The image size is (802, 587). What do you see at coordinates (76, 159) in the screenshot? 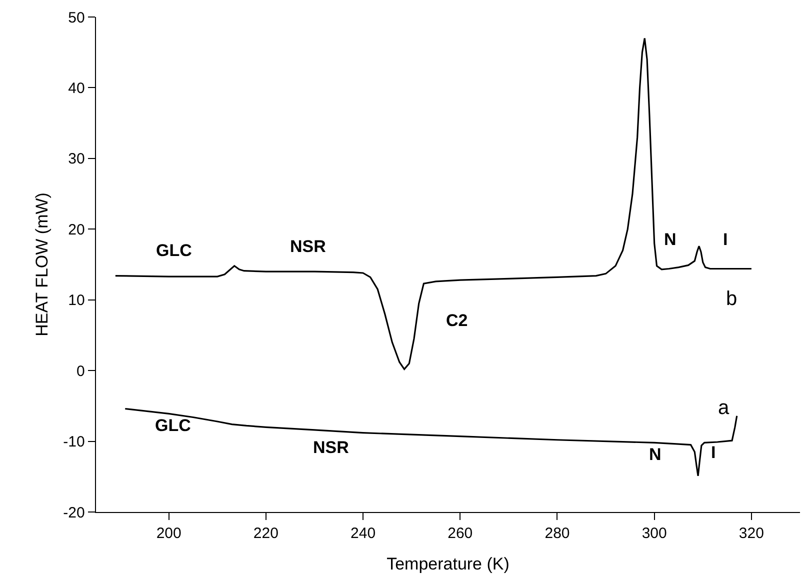
I see `y-tick-label: 30` at bounding box center [76, 159].